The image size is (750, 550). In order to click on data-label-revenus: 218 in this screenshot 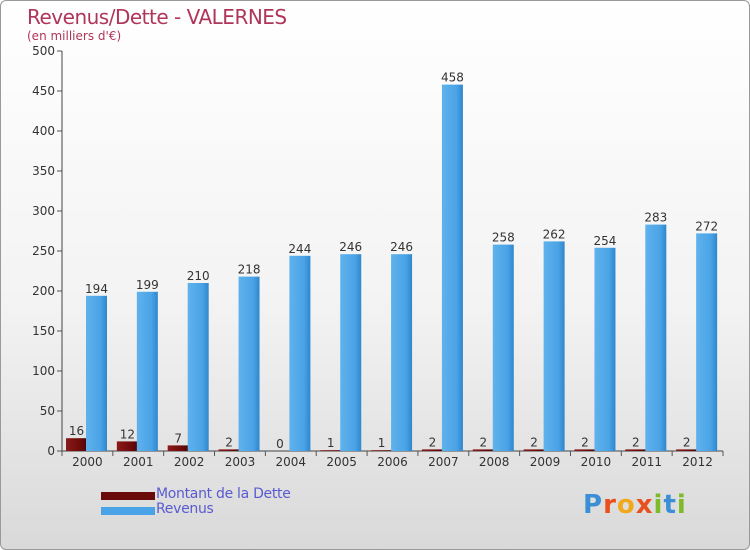, I will do `click(249, 270)`.